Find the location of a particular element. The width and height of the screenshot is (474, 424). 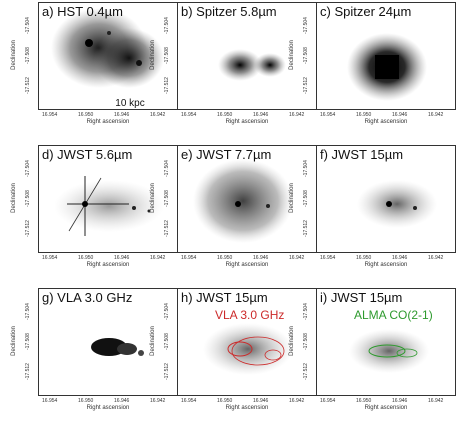

panel-label: e) JWST 7.7µm is located at coordinates (226, 154).